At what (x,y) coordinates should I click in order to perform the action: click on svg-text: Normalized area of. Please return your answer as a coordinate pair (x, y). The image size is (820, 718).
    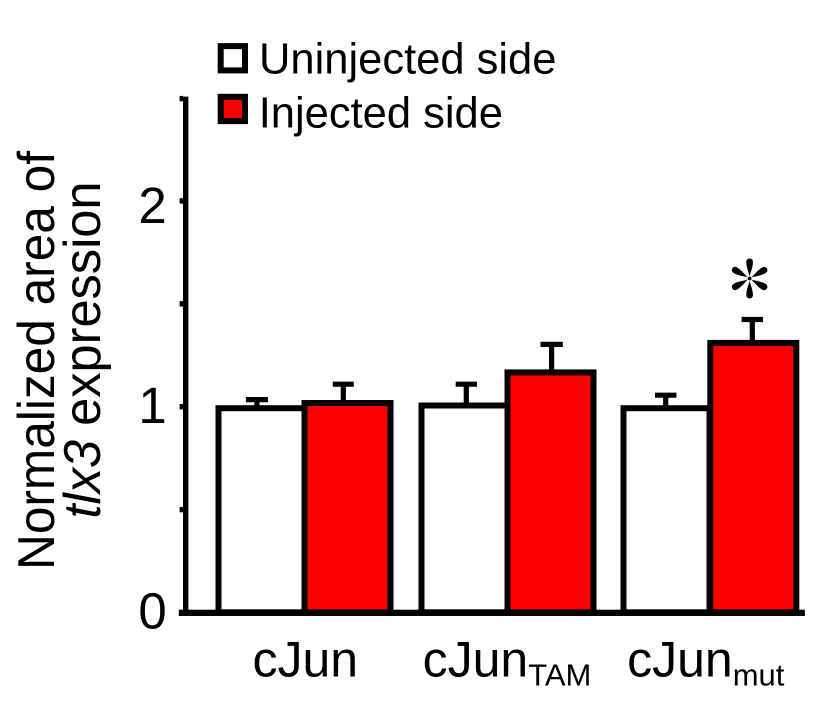
    Looking at the image, I should click on (37, 360).